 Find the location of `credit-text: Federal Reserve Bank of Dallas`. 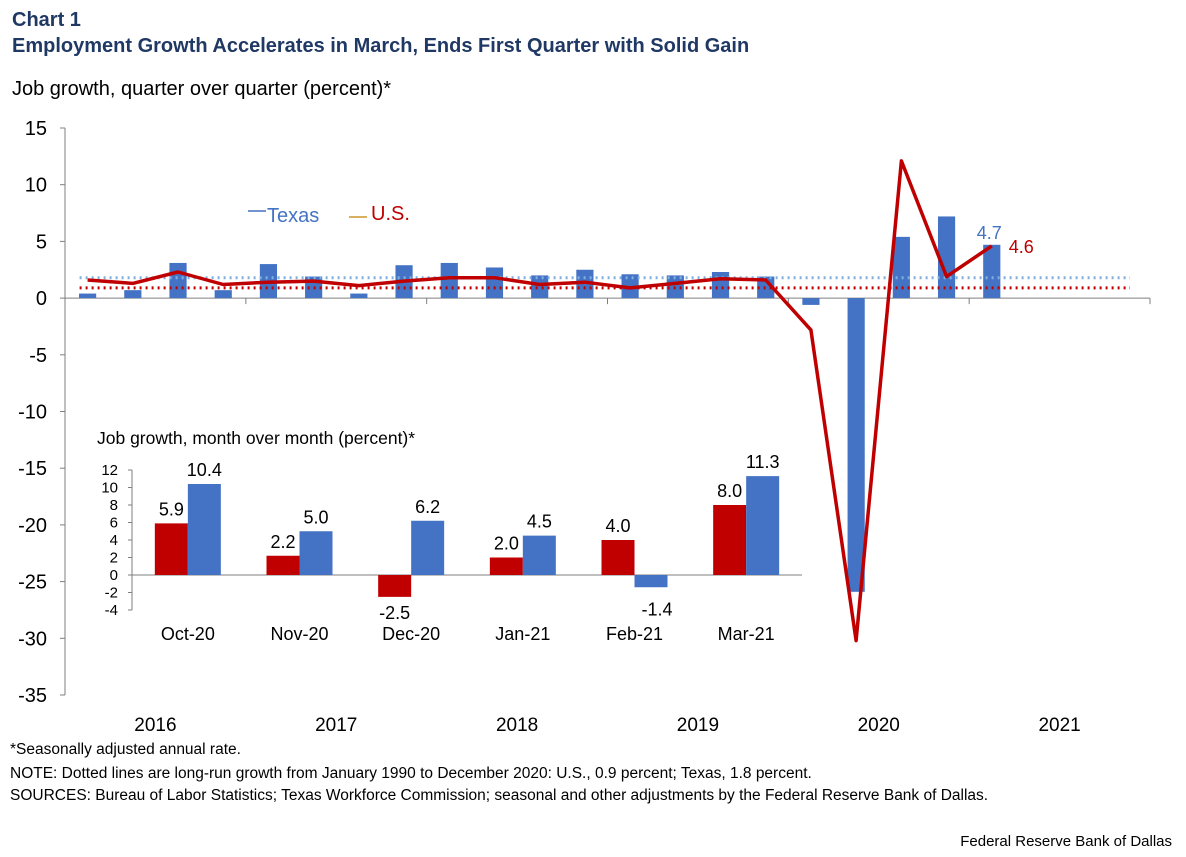

credit-text: Federal Reserve Bank of Dallas is located at coordinates (1066, 841).